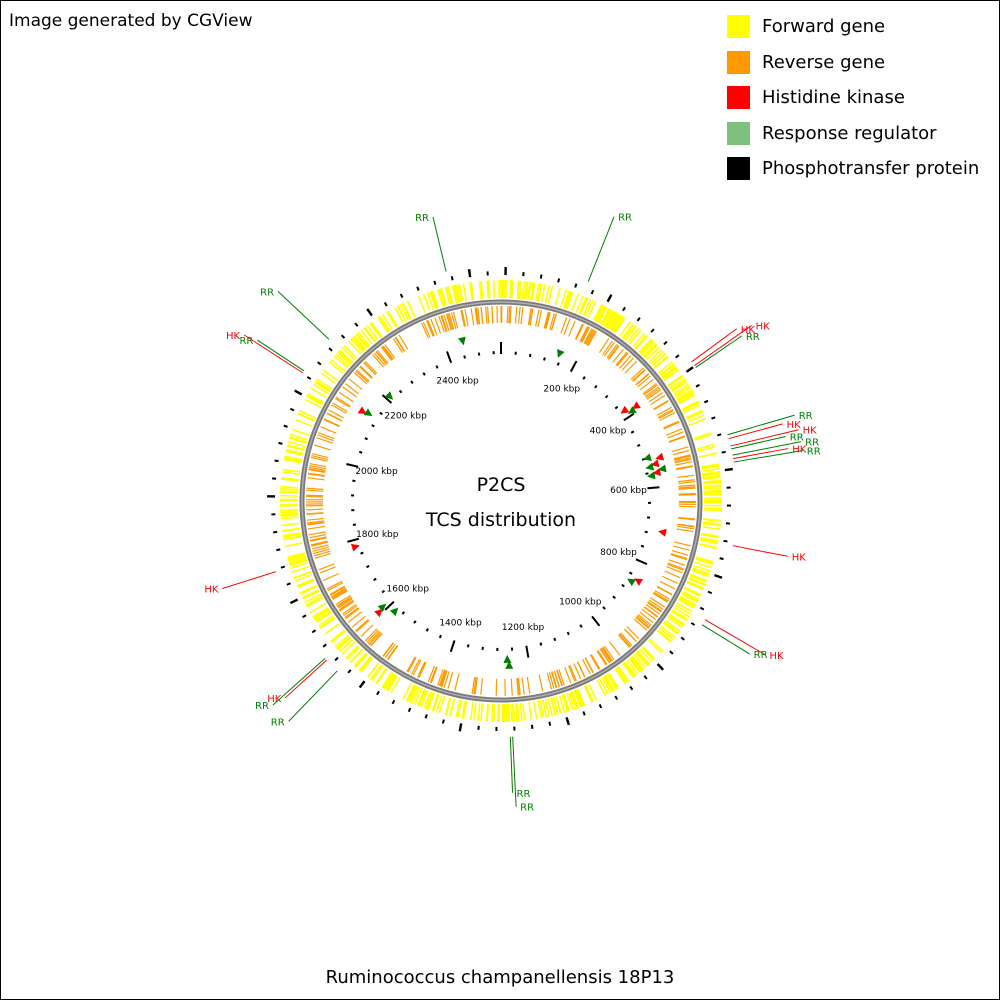 This screenshot has height=1000, width=1000. I want to click on legend-item-response-regulator: Response regulator, so click(853, 134).